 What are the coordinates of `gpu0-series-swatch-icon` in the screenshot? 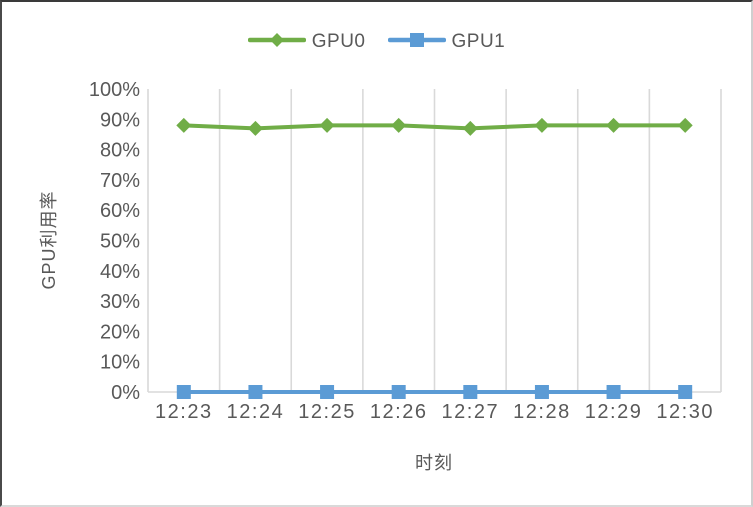 It's located at (276, 42).